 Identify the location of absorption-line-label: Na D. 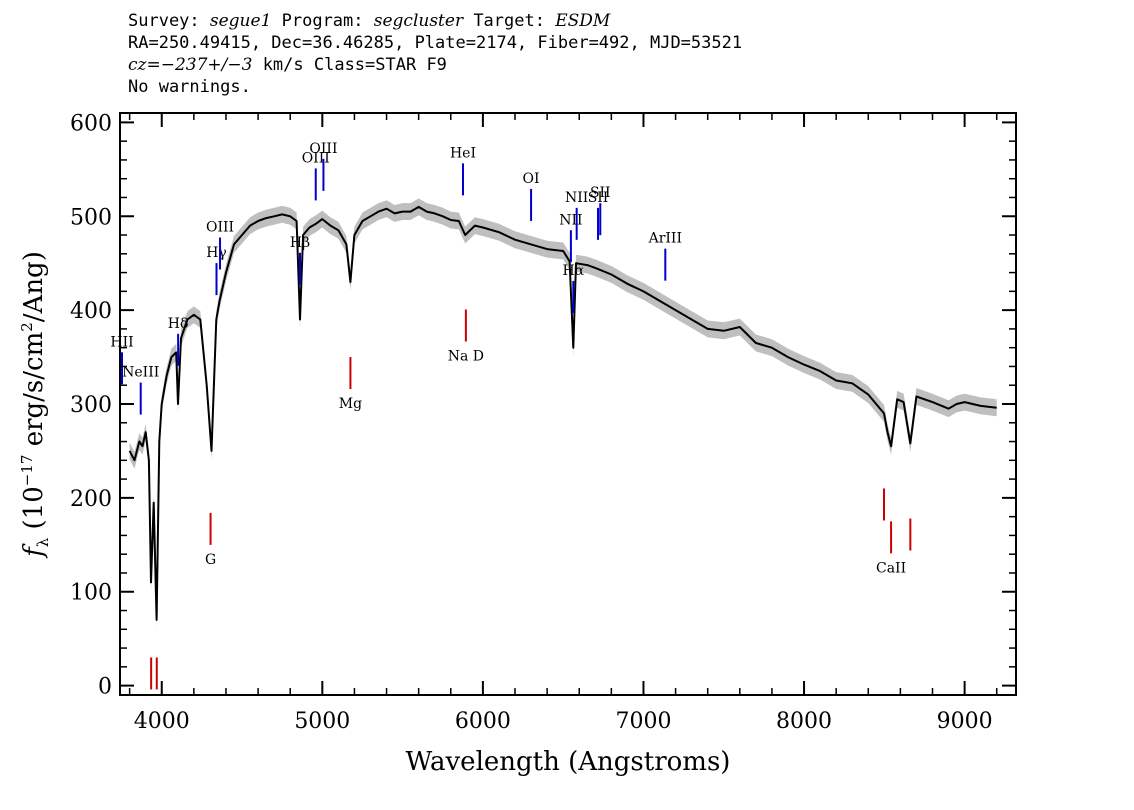
(466, 357).